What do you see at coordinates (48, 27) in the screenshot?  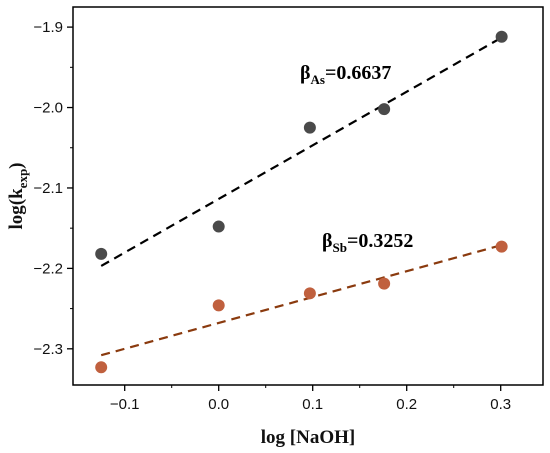 I see `y-tick-label: −1.9` at bounding box center [48, 27].